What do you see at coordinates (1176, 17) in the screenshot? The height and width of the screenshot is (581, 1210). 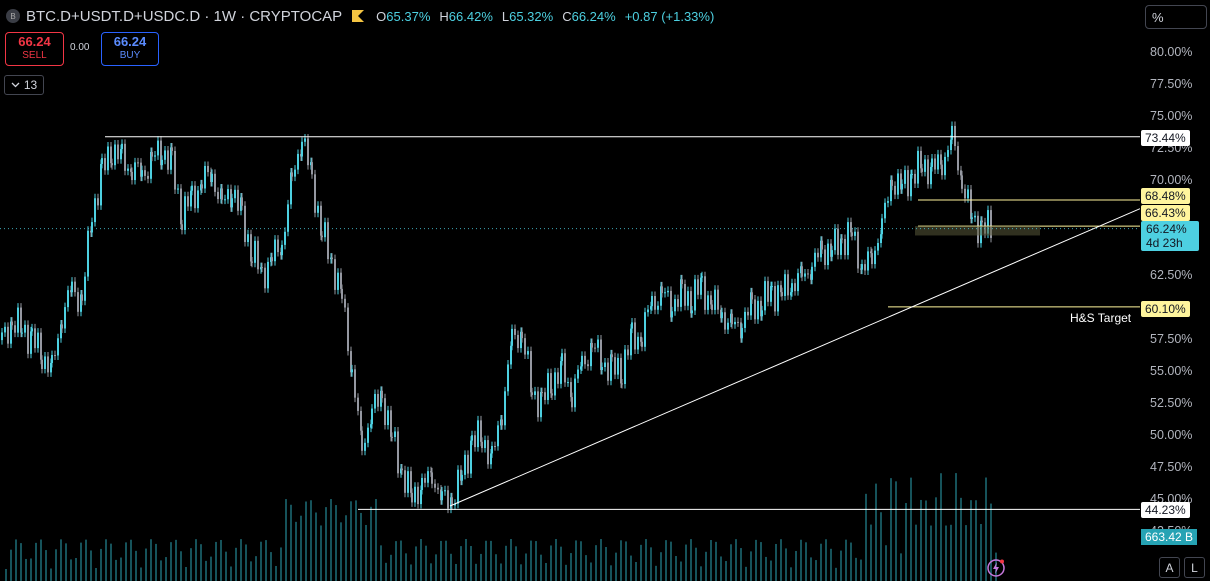 I see `scale-mode-select: %` at bounding box center [1176, 17].